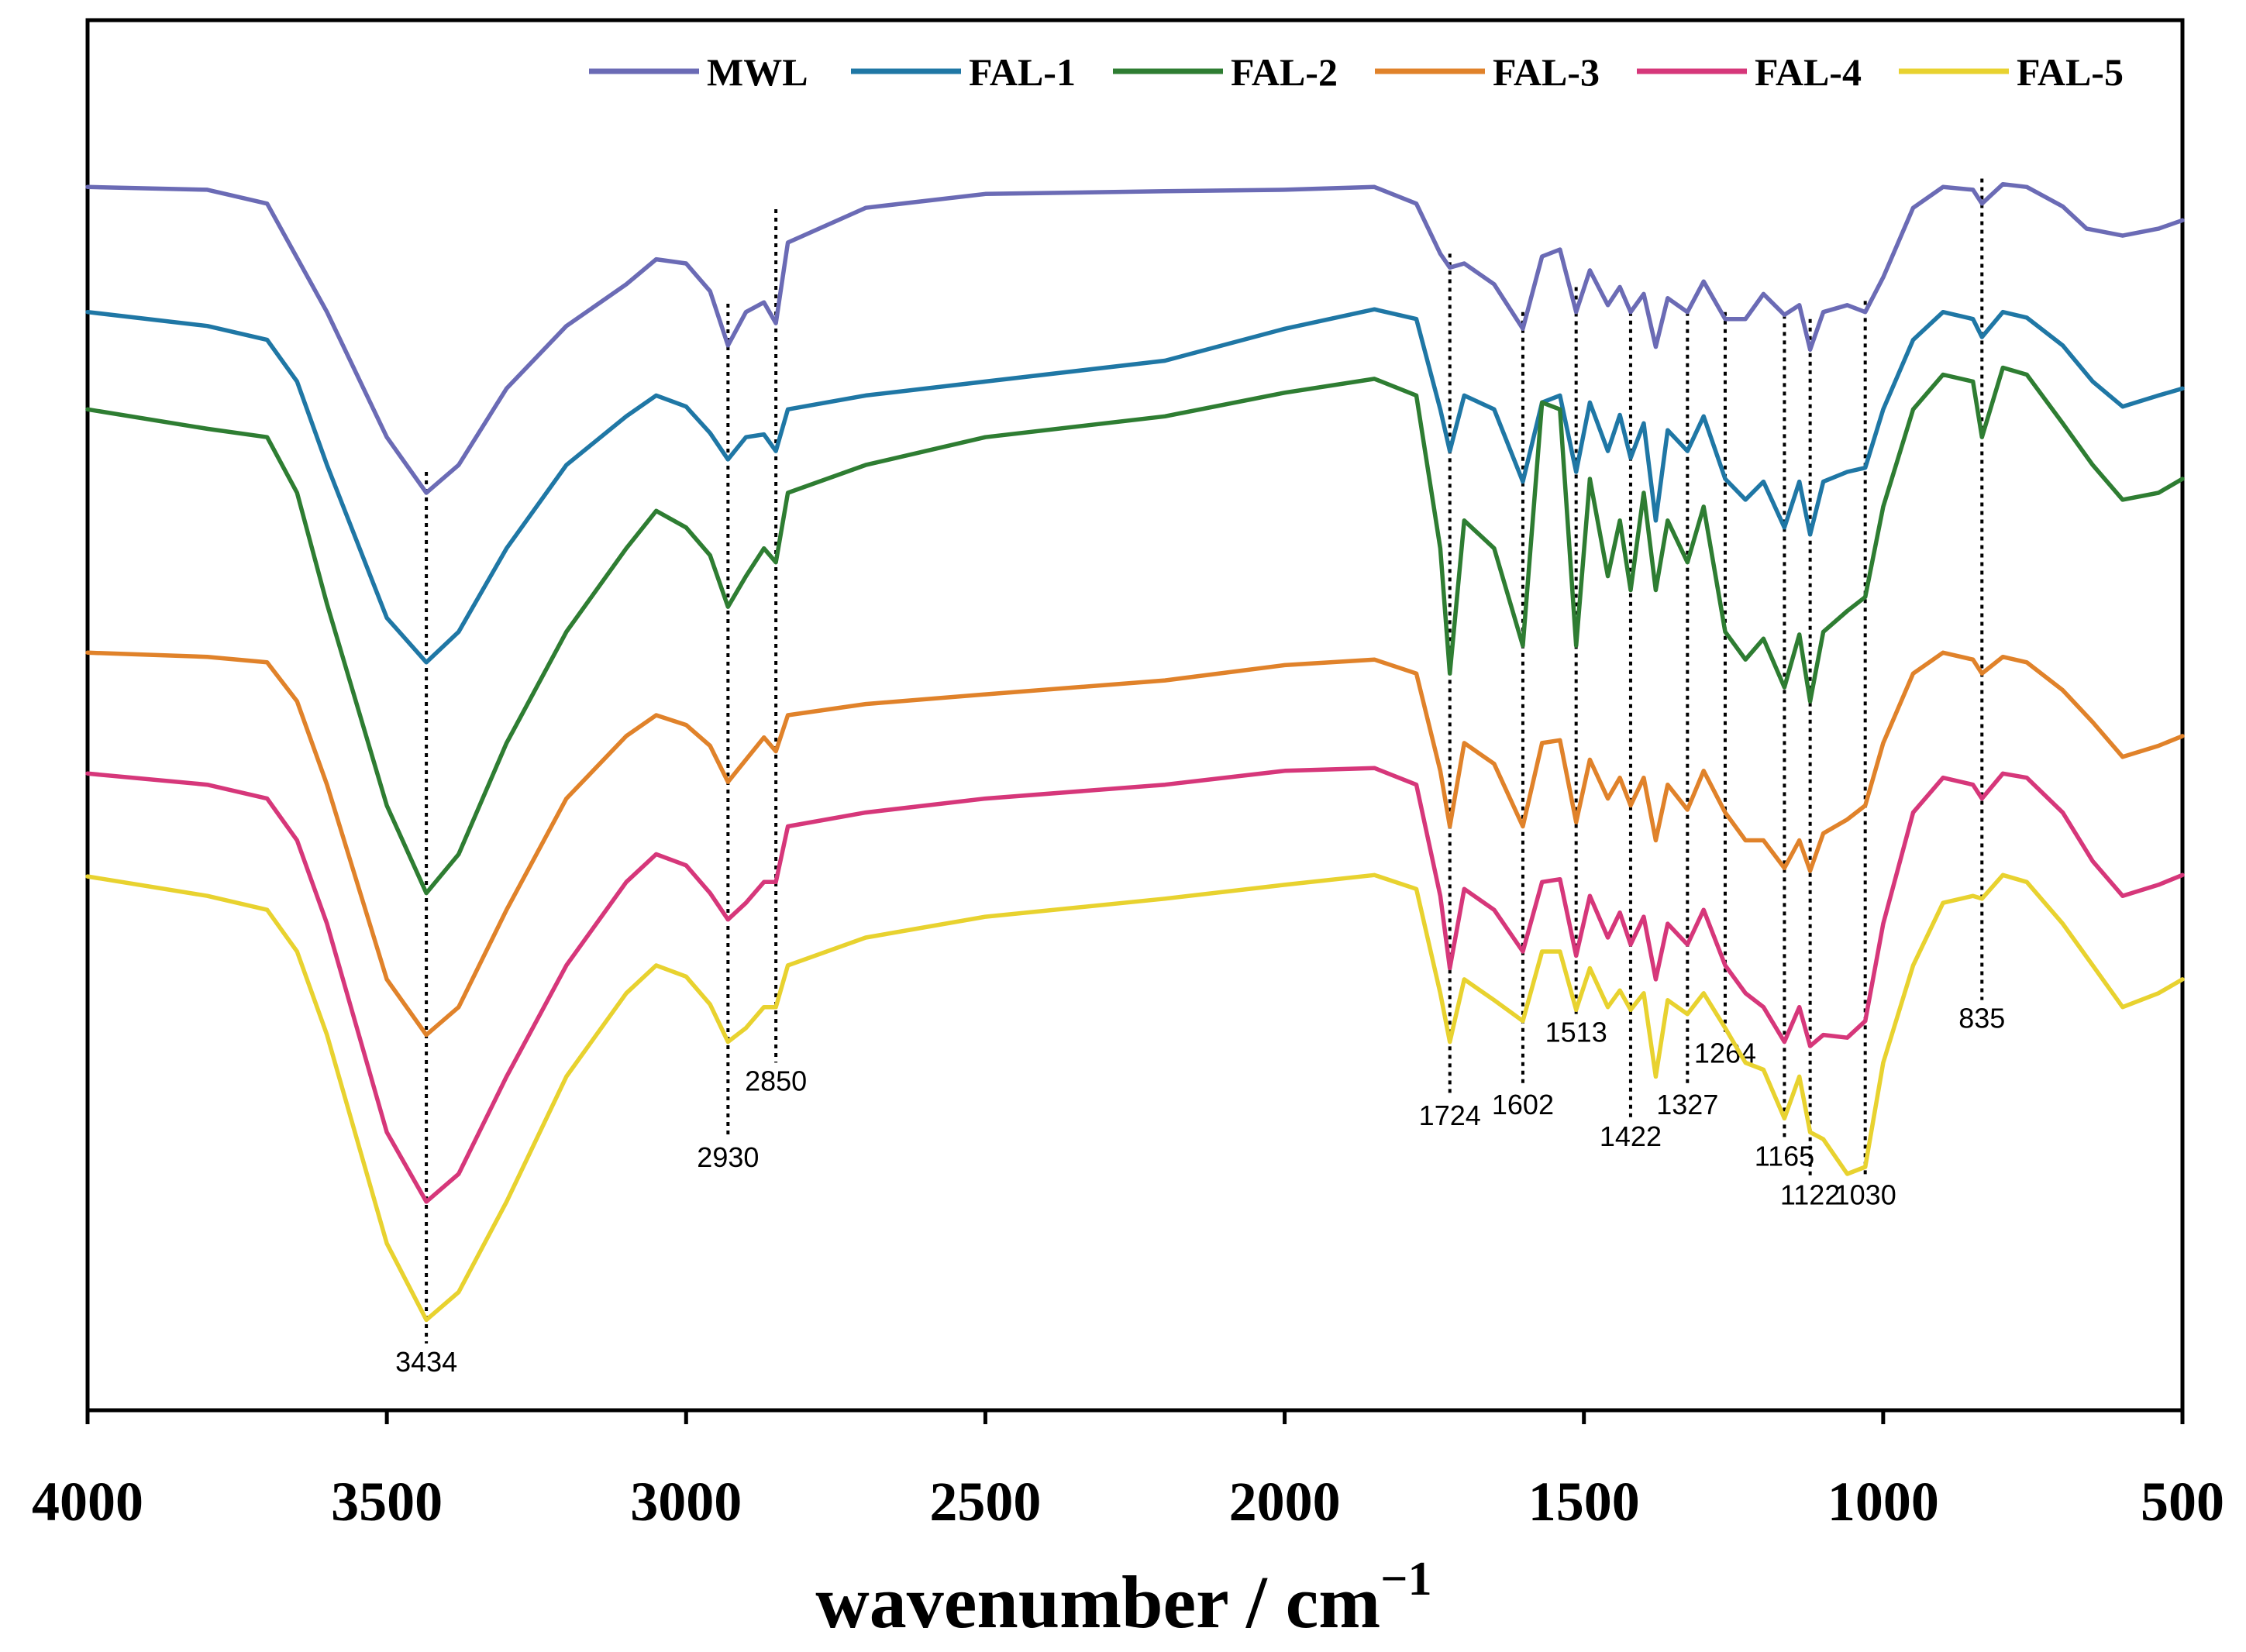  I want to click on peak-label-835: 835, so click(1982, 1018).